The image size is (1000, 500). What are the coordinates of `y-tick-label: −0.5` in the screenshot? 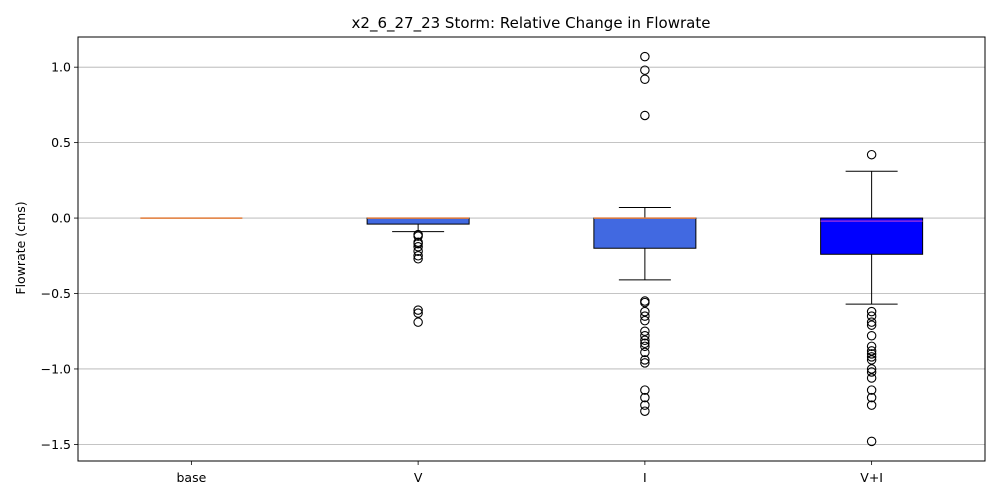 It's located at (56, 293).